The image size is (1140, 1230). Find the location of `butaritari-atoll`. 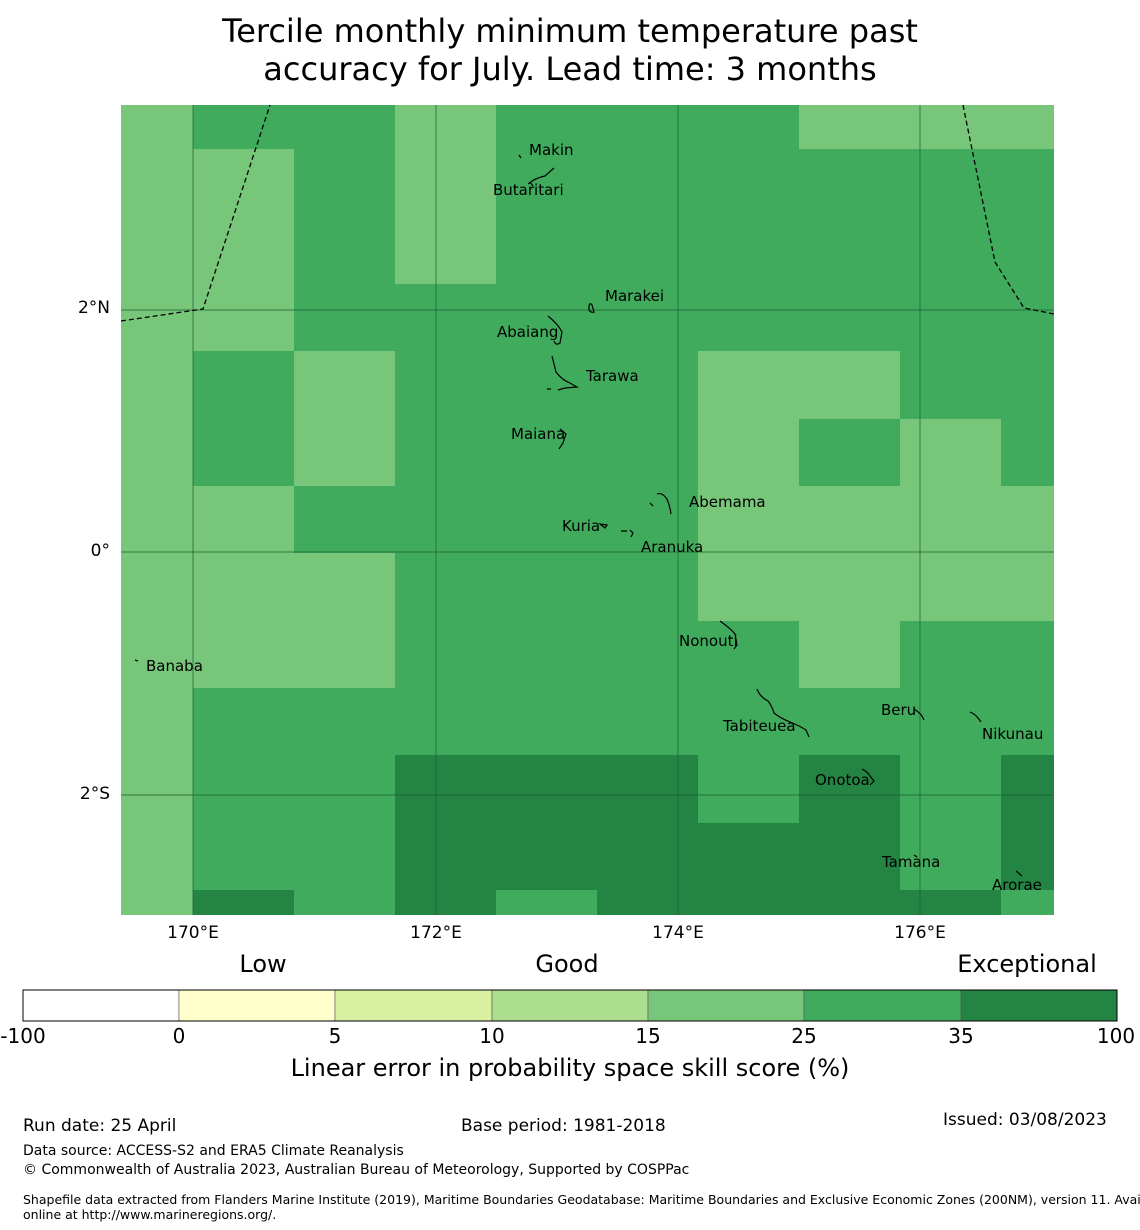

butaritari-atoll is located at coordinates (541, 177).